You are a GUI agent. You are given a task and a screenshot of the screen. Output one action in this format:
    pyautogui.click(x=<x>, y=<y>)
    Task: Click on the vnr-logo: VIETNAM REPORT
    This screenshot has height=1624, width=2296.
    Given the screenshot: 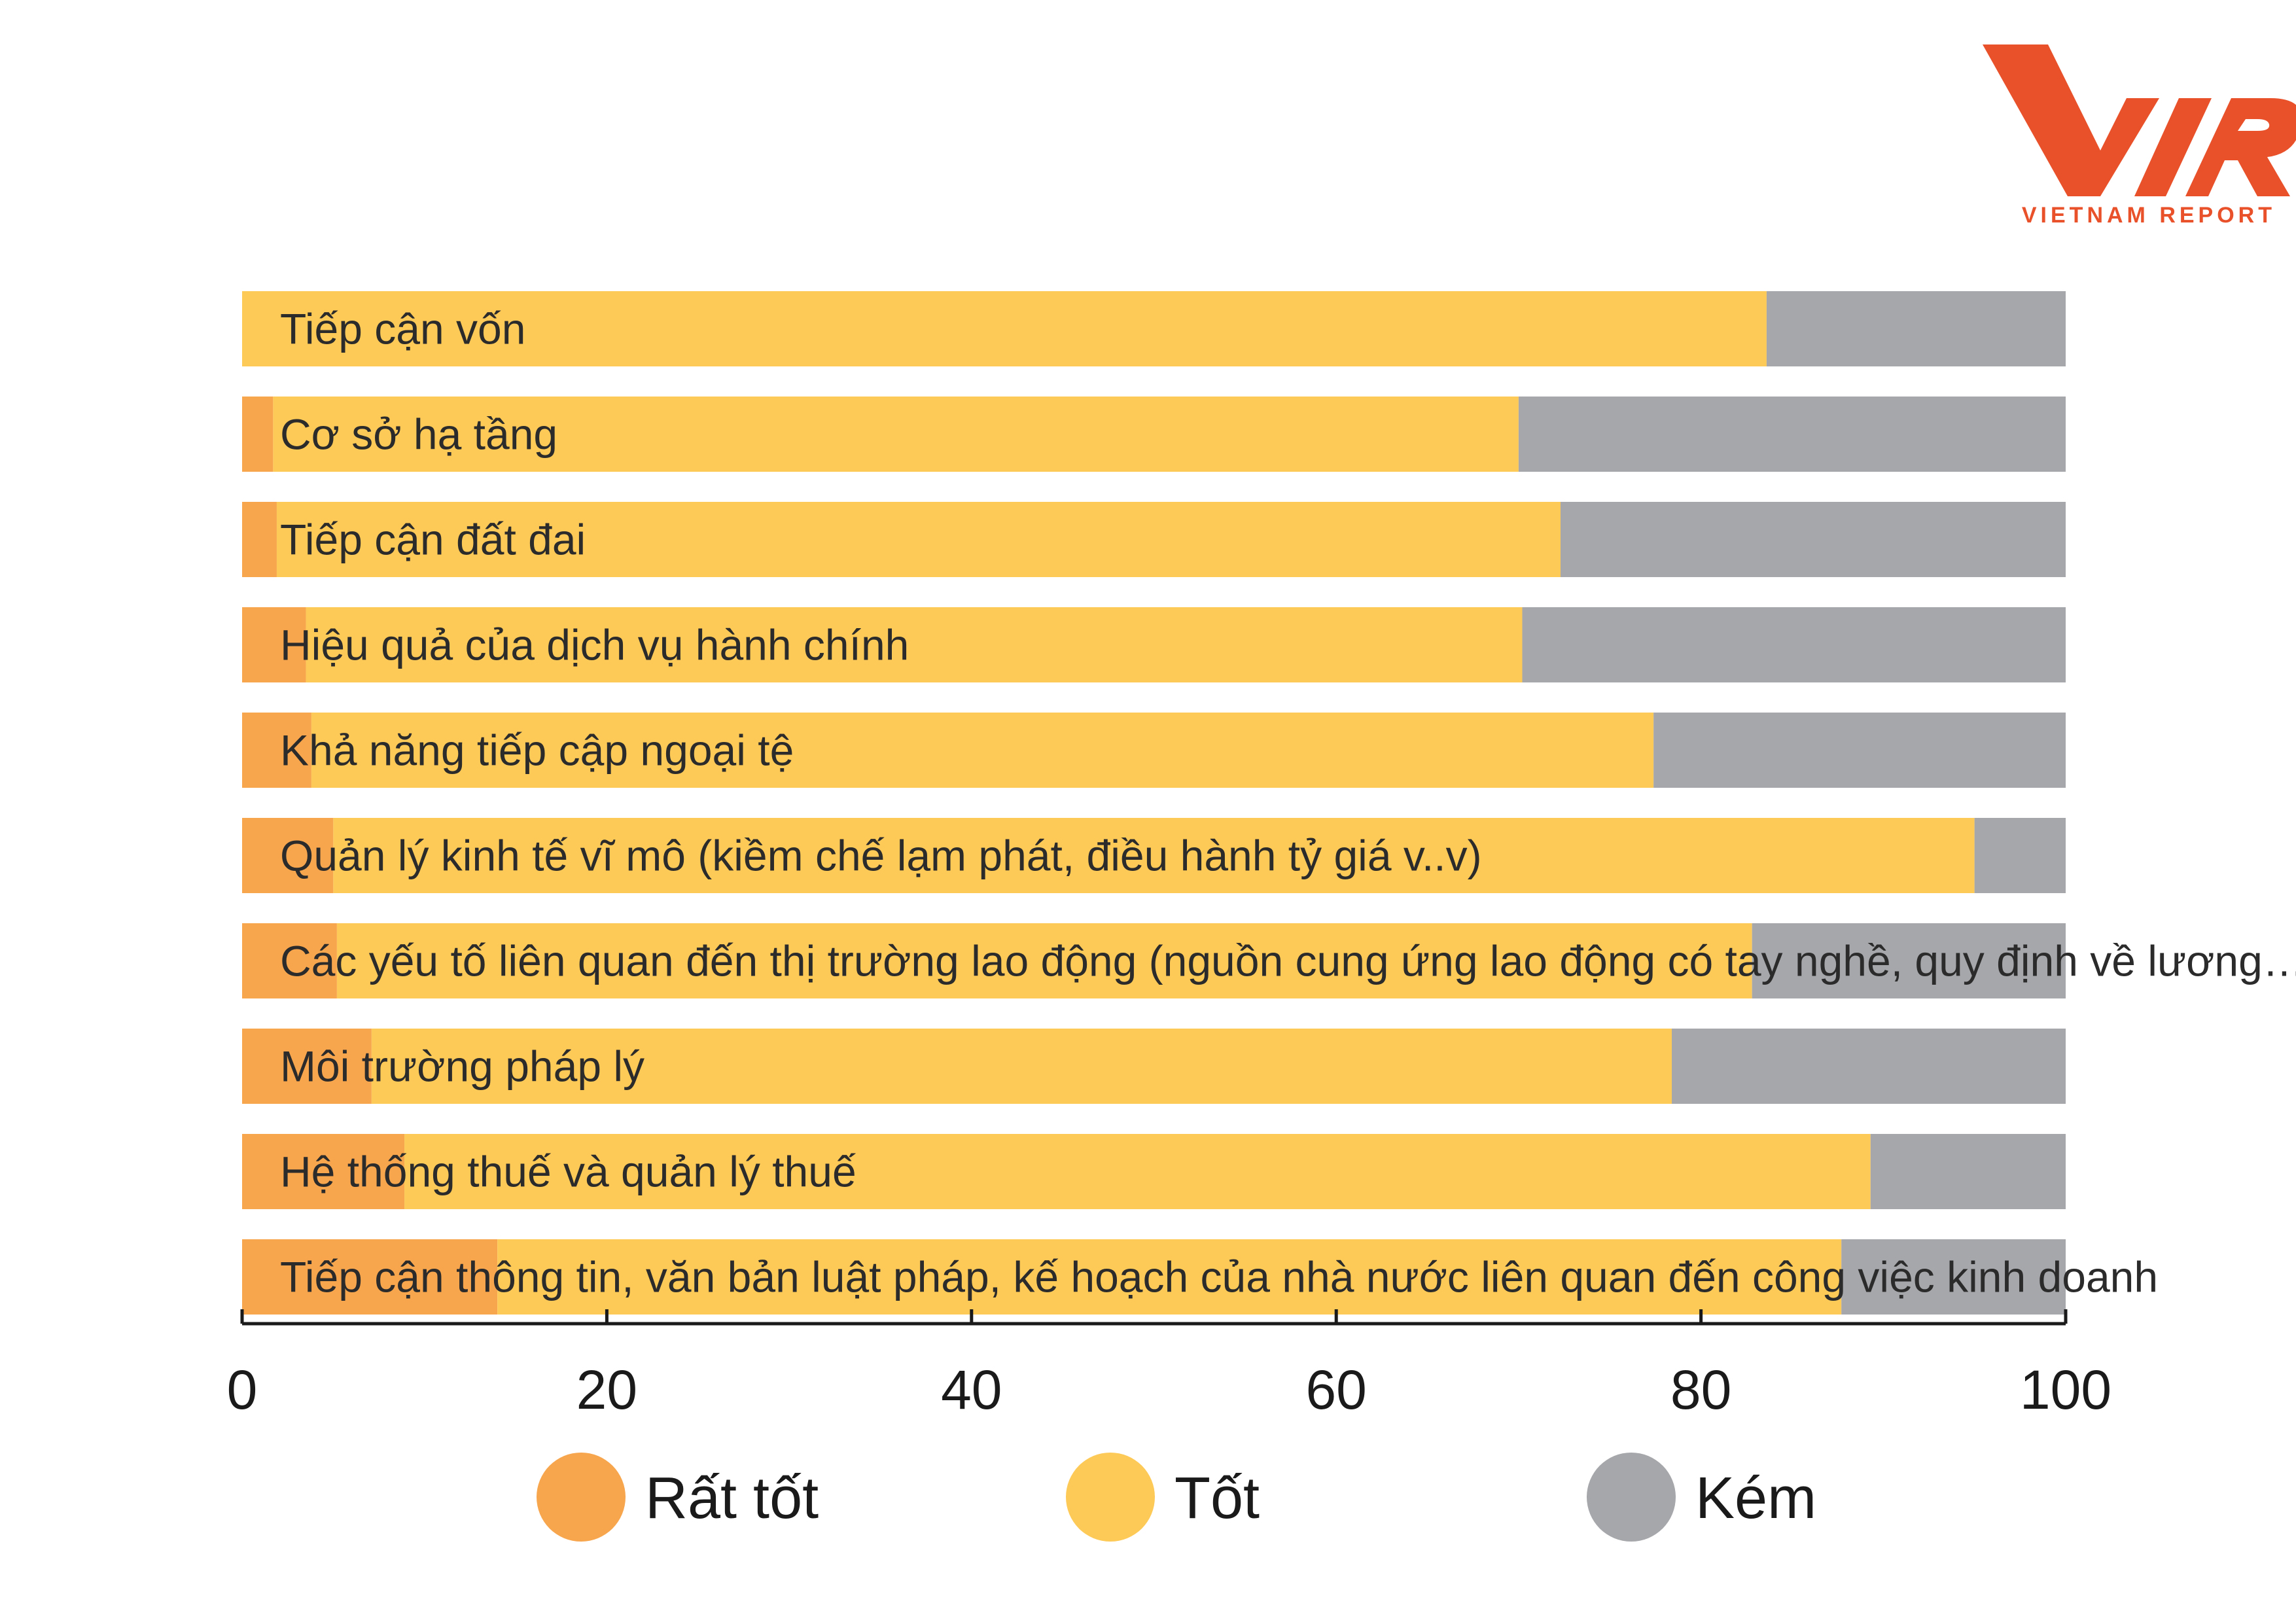 What is the action you would take?
    pyautogui.click(x=2139, y=136)
    